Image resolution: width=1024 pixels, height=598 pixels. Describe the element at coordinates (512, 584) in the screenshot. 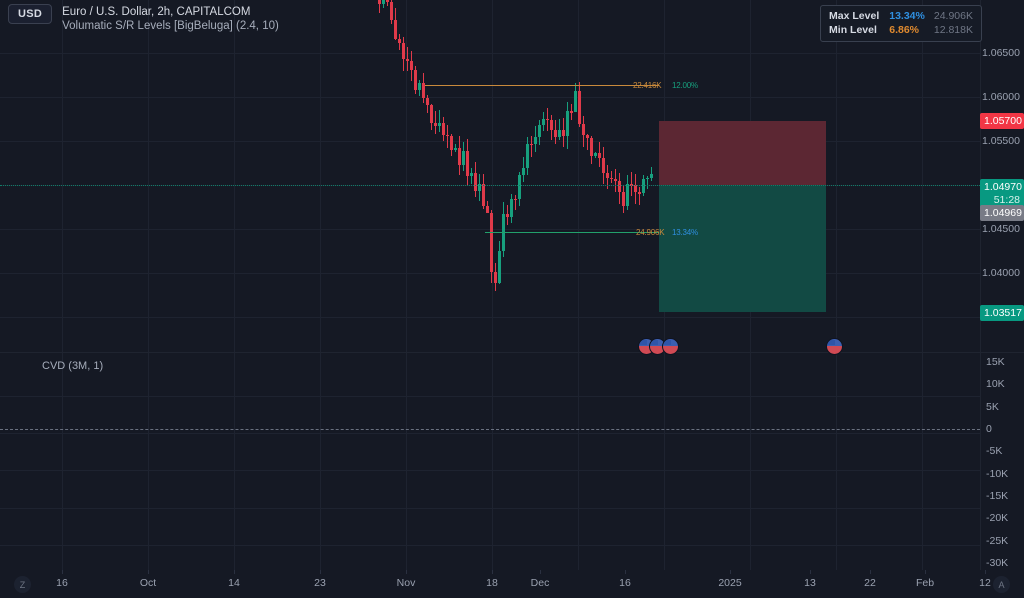

I see `time-axis: 16 Oct 14 23 Nov 18 Dec 16 2025 13 22 Feb 12` at that location.